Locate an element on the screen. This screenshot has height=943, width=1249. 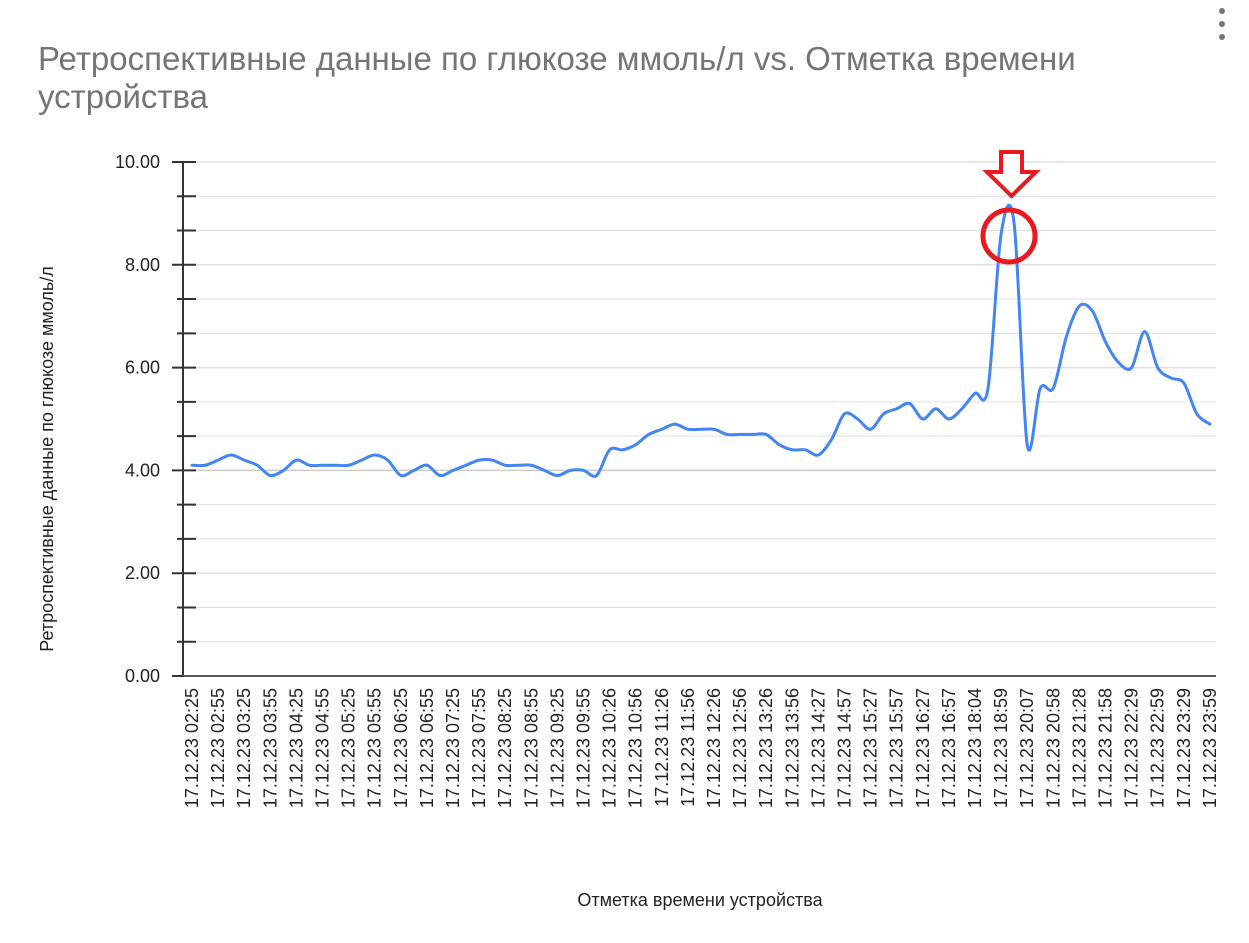
y-tick-label: 2.00 is located at coordinates (142, 573).